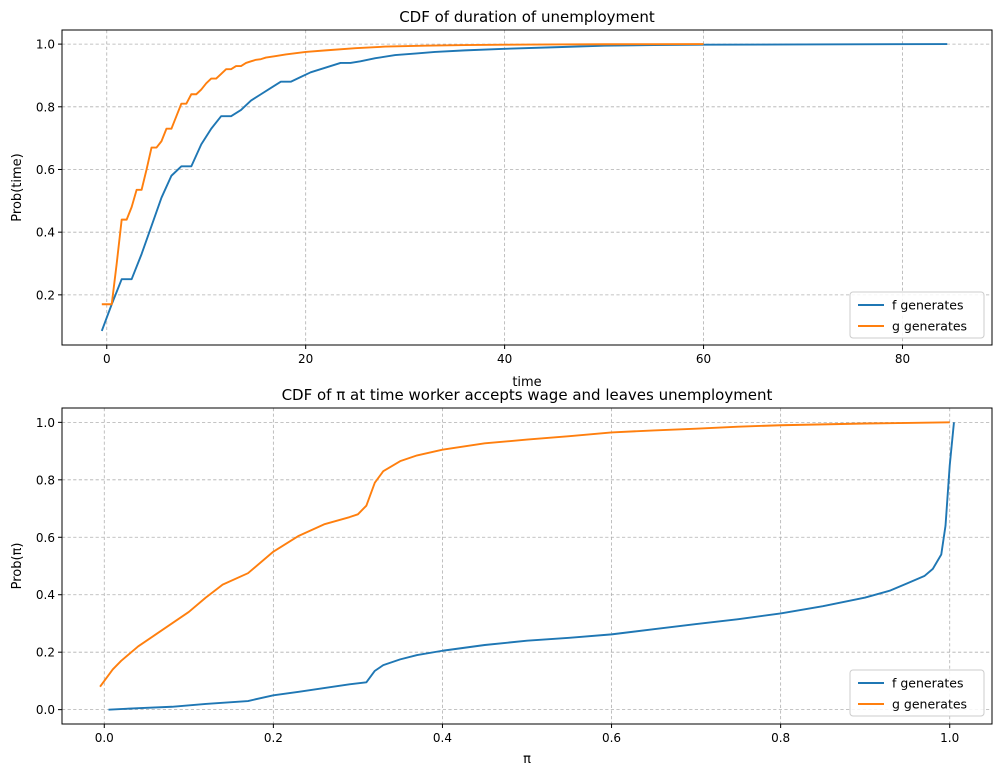 This screenshot has width=1001, height=777. Describe the element at coordinates (703, 359) in the screenshot. I see `x-tick-label: 60` at that location.